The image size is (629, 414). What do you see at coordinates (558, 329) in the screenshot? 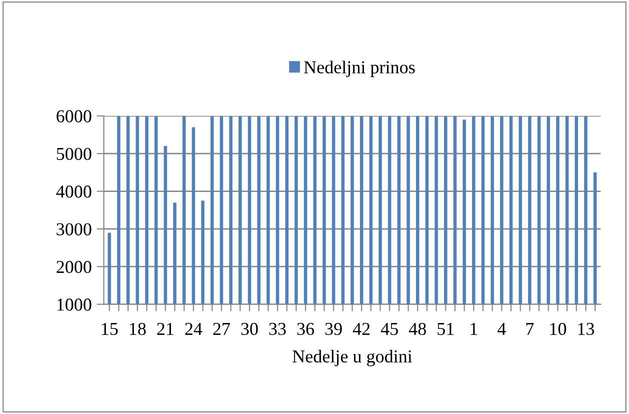
I see `x-tick-label: 10` at bounding box center [558, 329].